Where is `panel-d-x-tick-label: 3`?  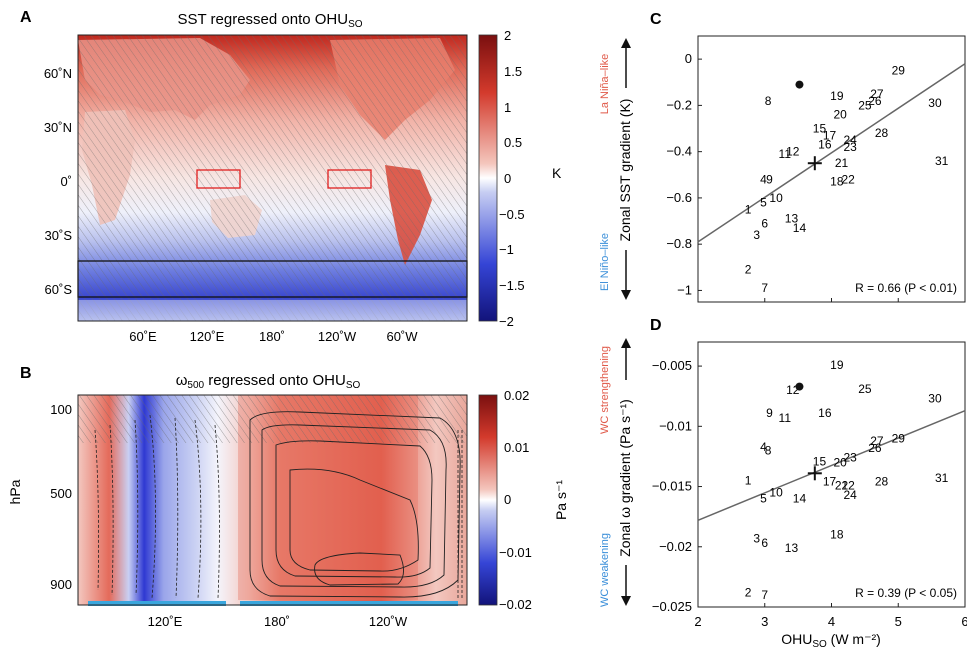
panel-d-x-tick-label: 3 is located at coordinates (764, 621).